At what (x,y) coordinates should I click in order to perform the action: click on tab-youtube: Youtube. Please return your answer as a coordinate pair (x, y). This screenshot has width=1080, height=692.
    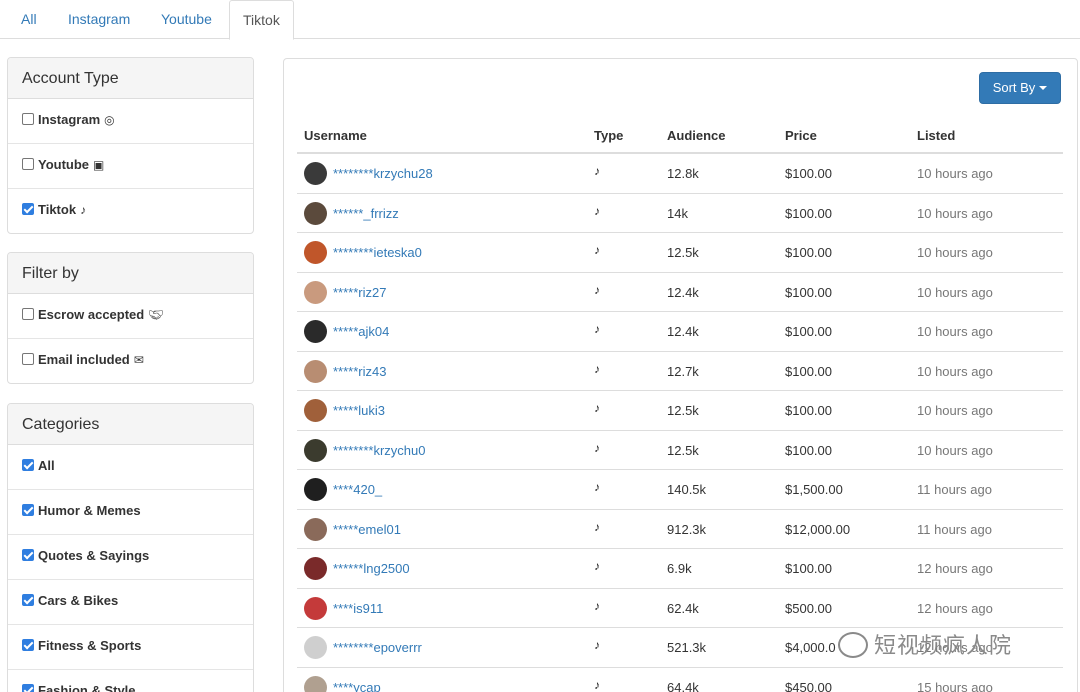
    Looking at the image, I should click on (186, 19).